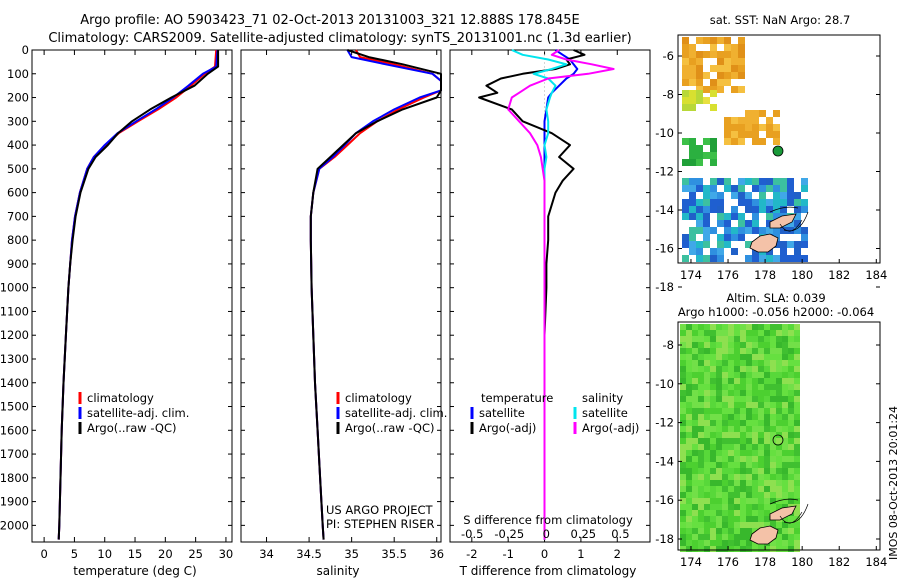 The height and width of the screenshot is (580, 900). Describe the element at coordinates (43, 554) in the screenshot. I see `x-tick-label: 0` at that location.